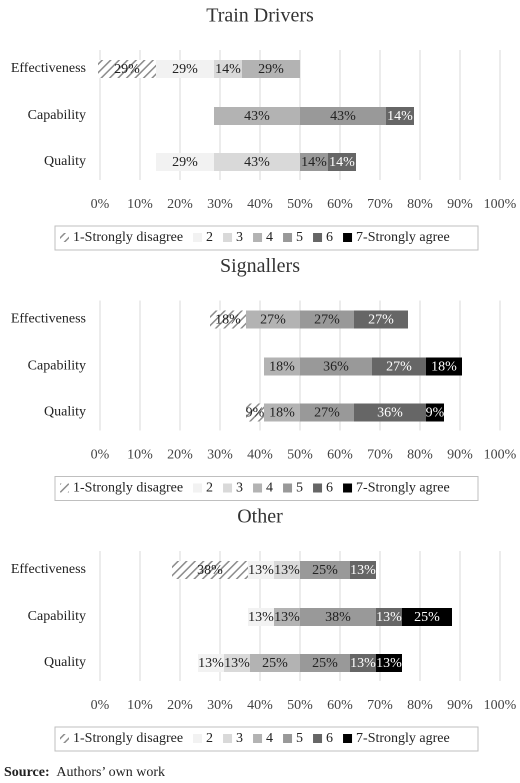 This screenshot has width=520, height=783. What do you see at coordinates (460, 204) in the screenshot?
I see `x-tick-label: 90%` at bounding box center [460, 204].